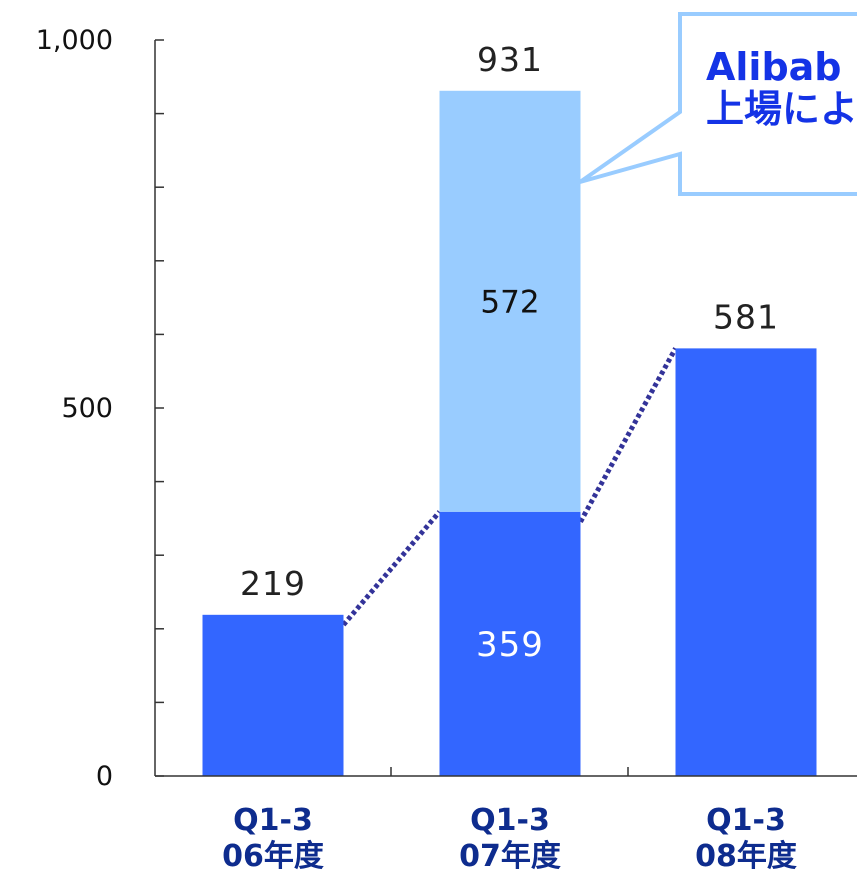  I want to click on total-value-label: 581, so click(746, 316).